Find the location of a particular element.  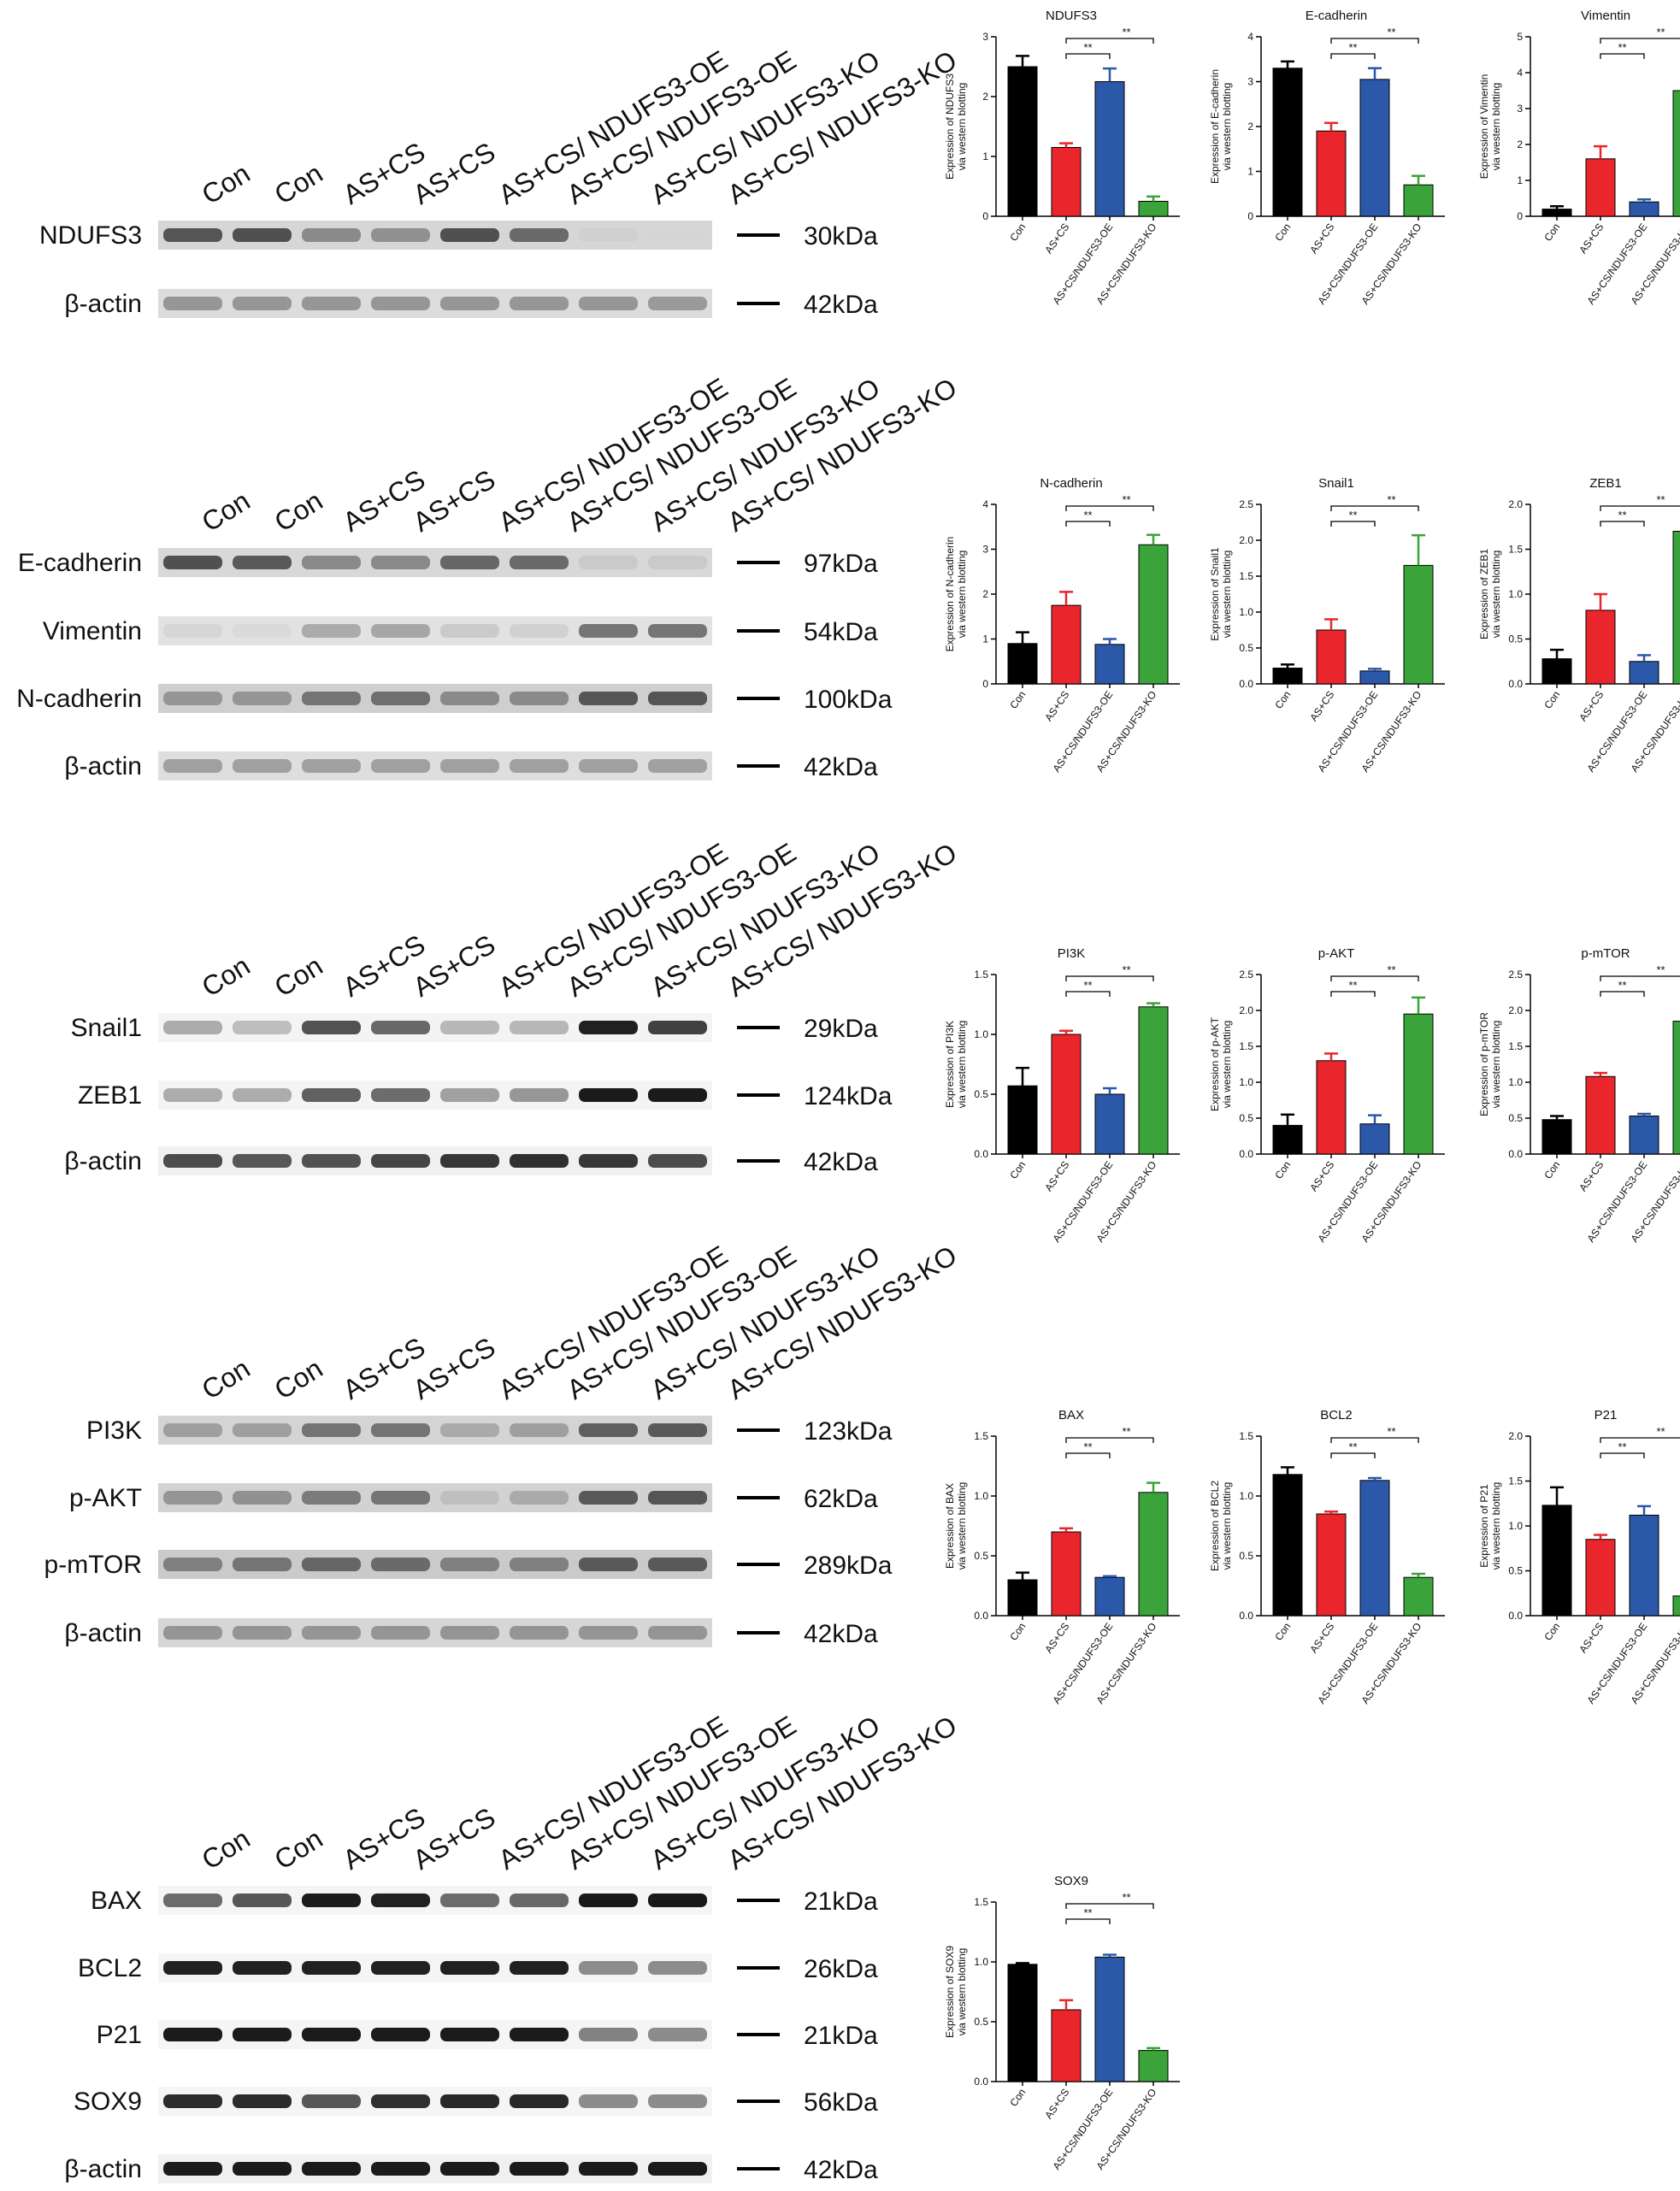

y-axis-label: Expression of PI3K is located at coordinates (950, 1064).